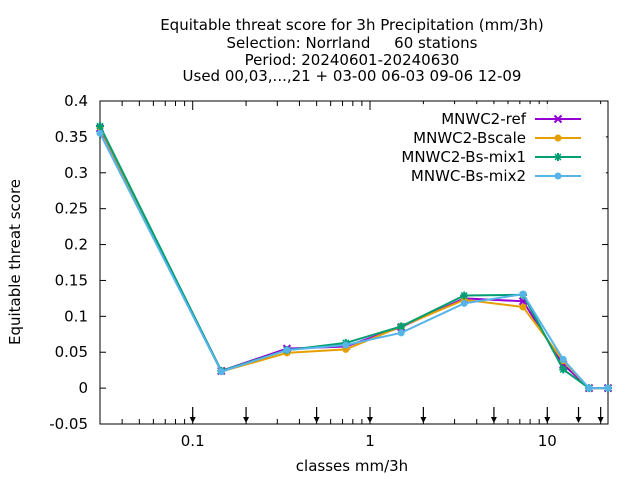  Describe the element at coordinates (76, 173) in the screenshot. I see `y-tick-label: 0.3` at that location.